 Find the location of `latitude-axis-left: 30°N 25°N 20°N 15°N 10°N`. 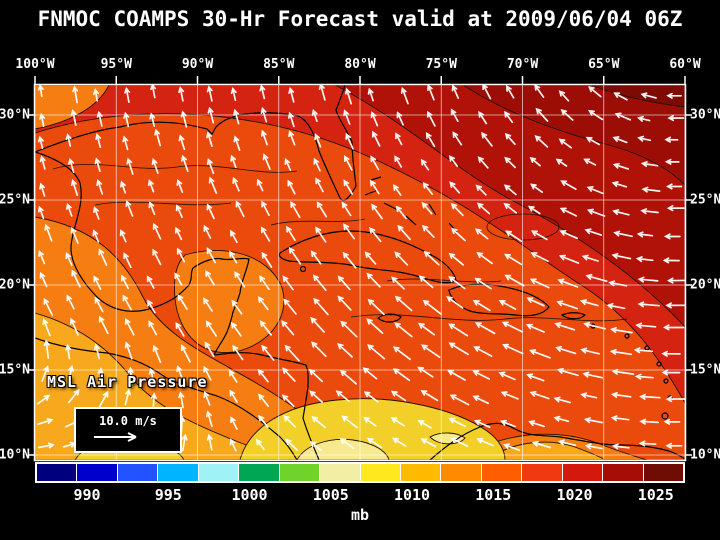

latitude-axis-left: 30°N 25°N 20°N 15°N 10°N is located at coordinates (16, 274).